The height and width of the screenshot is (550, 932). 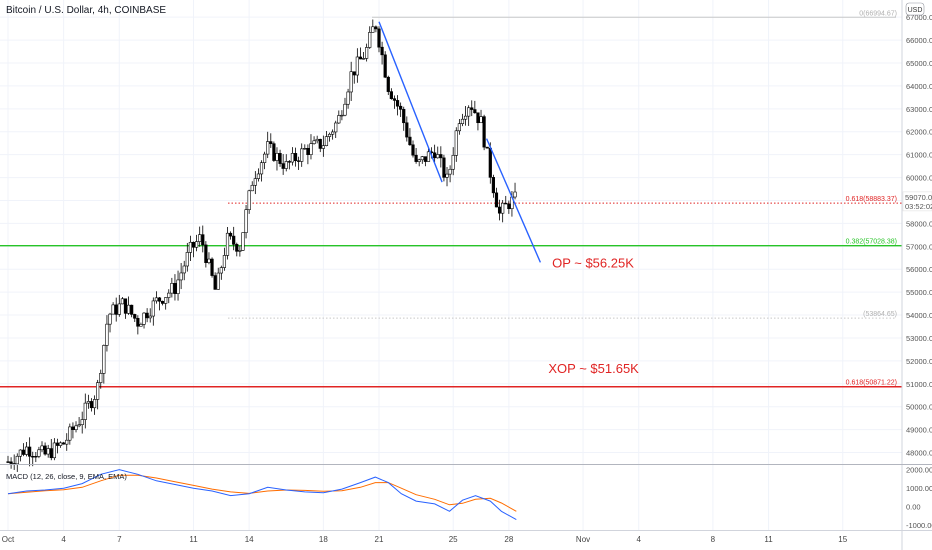 What do you see at coordinates (919, 246) in the screenshot?
I see `y-tick-label: 57000.00` at bounding box center [919, 246].